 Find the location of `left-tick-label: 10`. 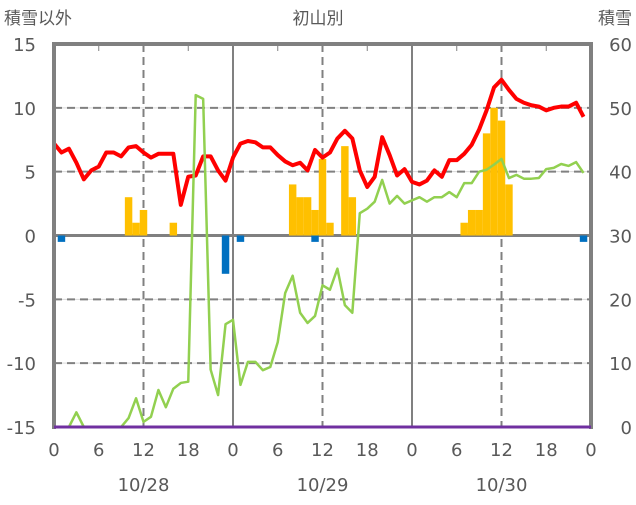

left-tick-label: 10 is located at coordinates (24, 109).